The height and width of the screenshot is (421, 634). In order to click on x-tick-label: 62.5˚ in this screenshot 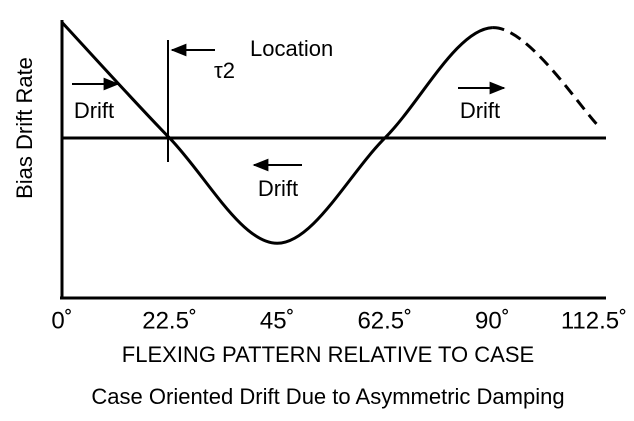, I will do `click(384, 320)`.